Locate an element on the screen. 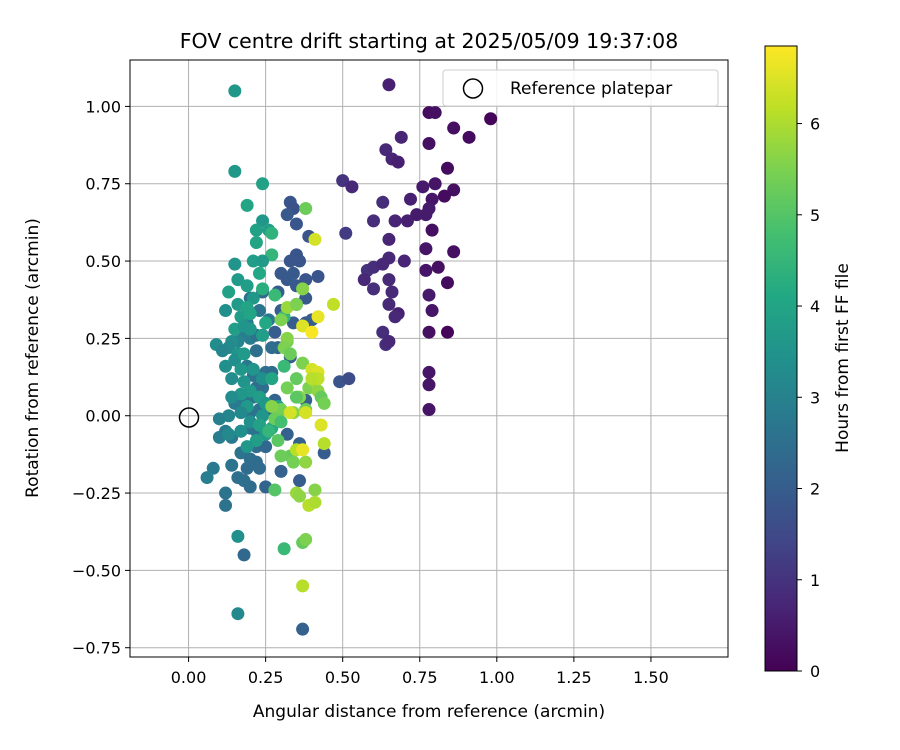  colorbar-tick-label: 3 is located at coordinates (815, 397).